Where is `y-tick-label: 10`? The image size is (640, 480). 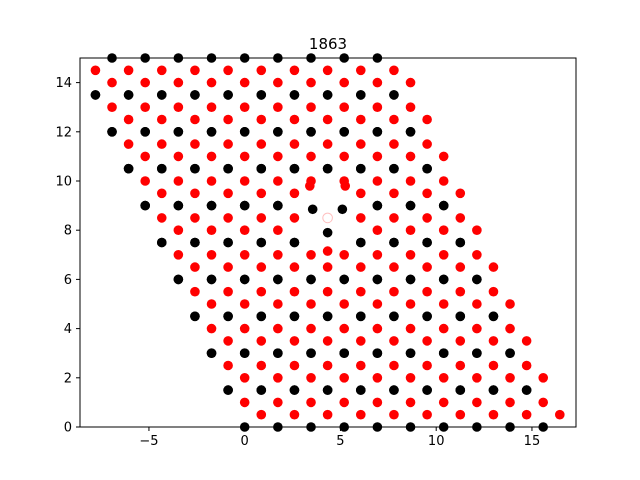 y-tick-label: 10 is located at coordinates (63, 182).